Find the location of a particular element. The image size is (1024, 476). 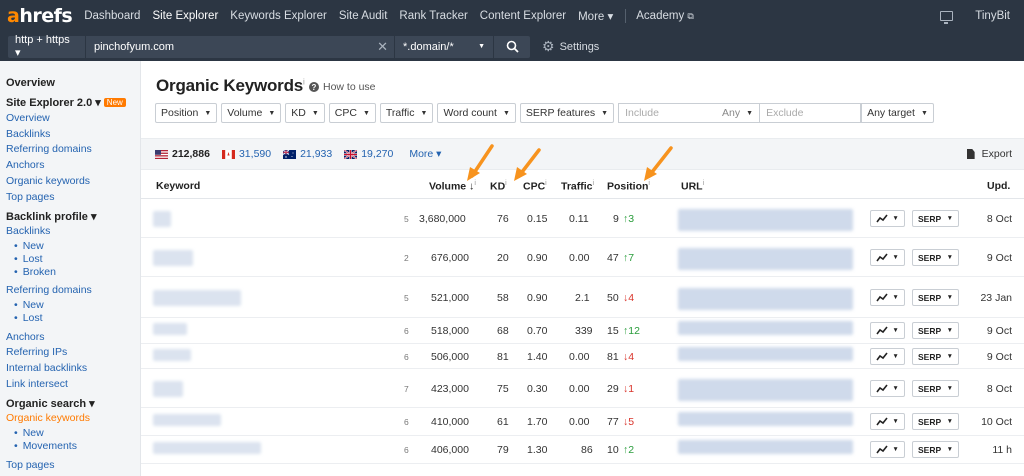

sidebar-item-referring-domains-2: Referring domains is located at coordinates (49, 290).